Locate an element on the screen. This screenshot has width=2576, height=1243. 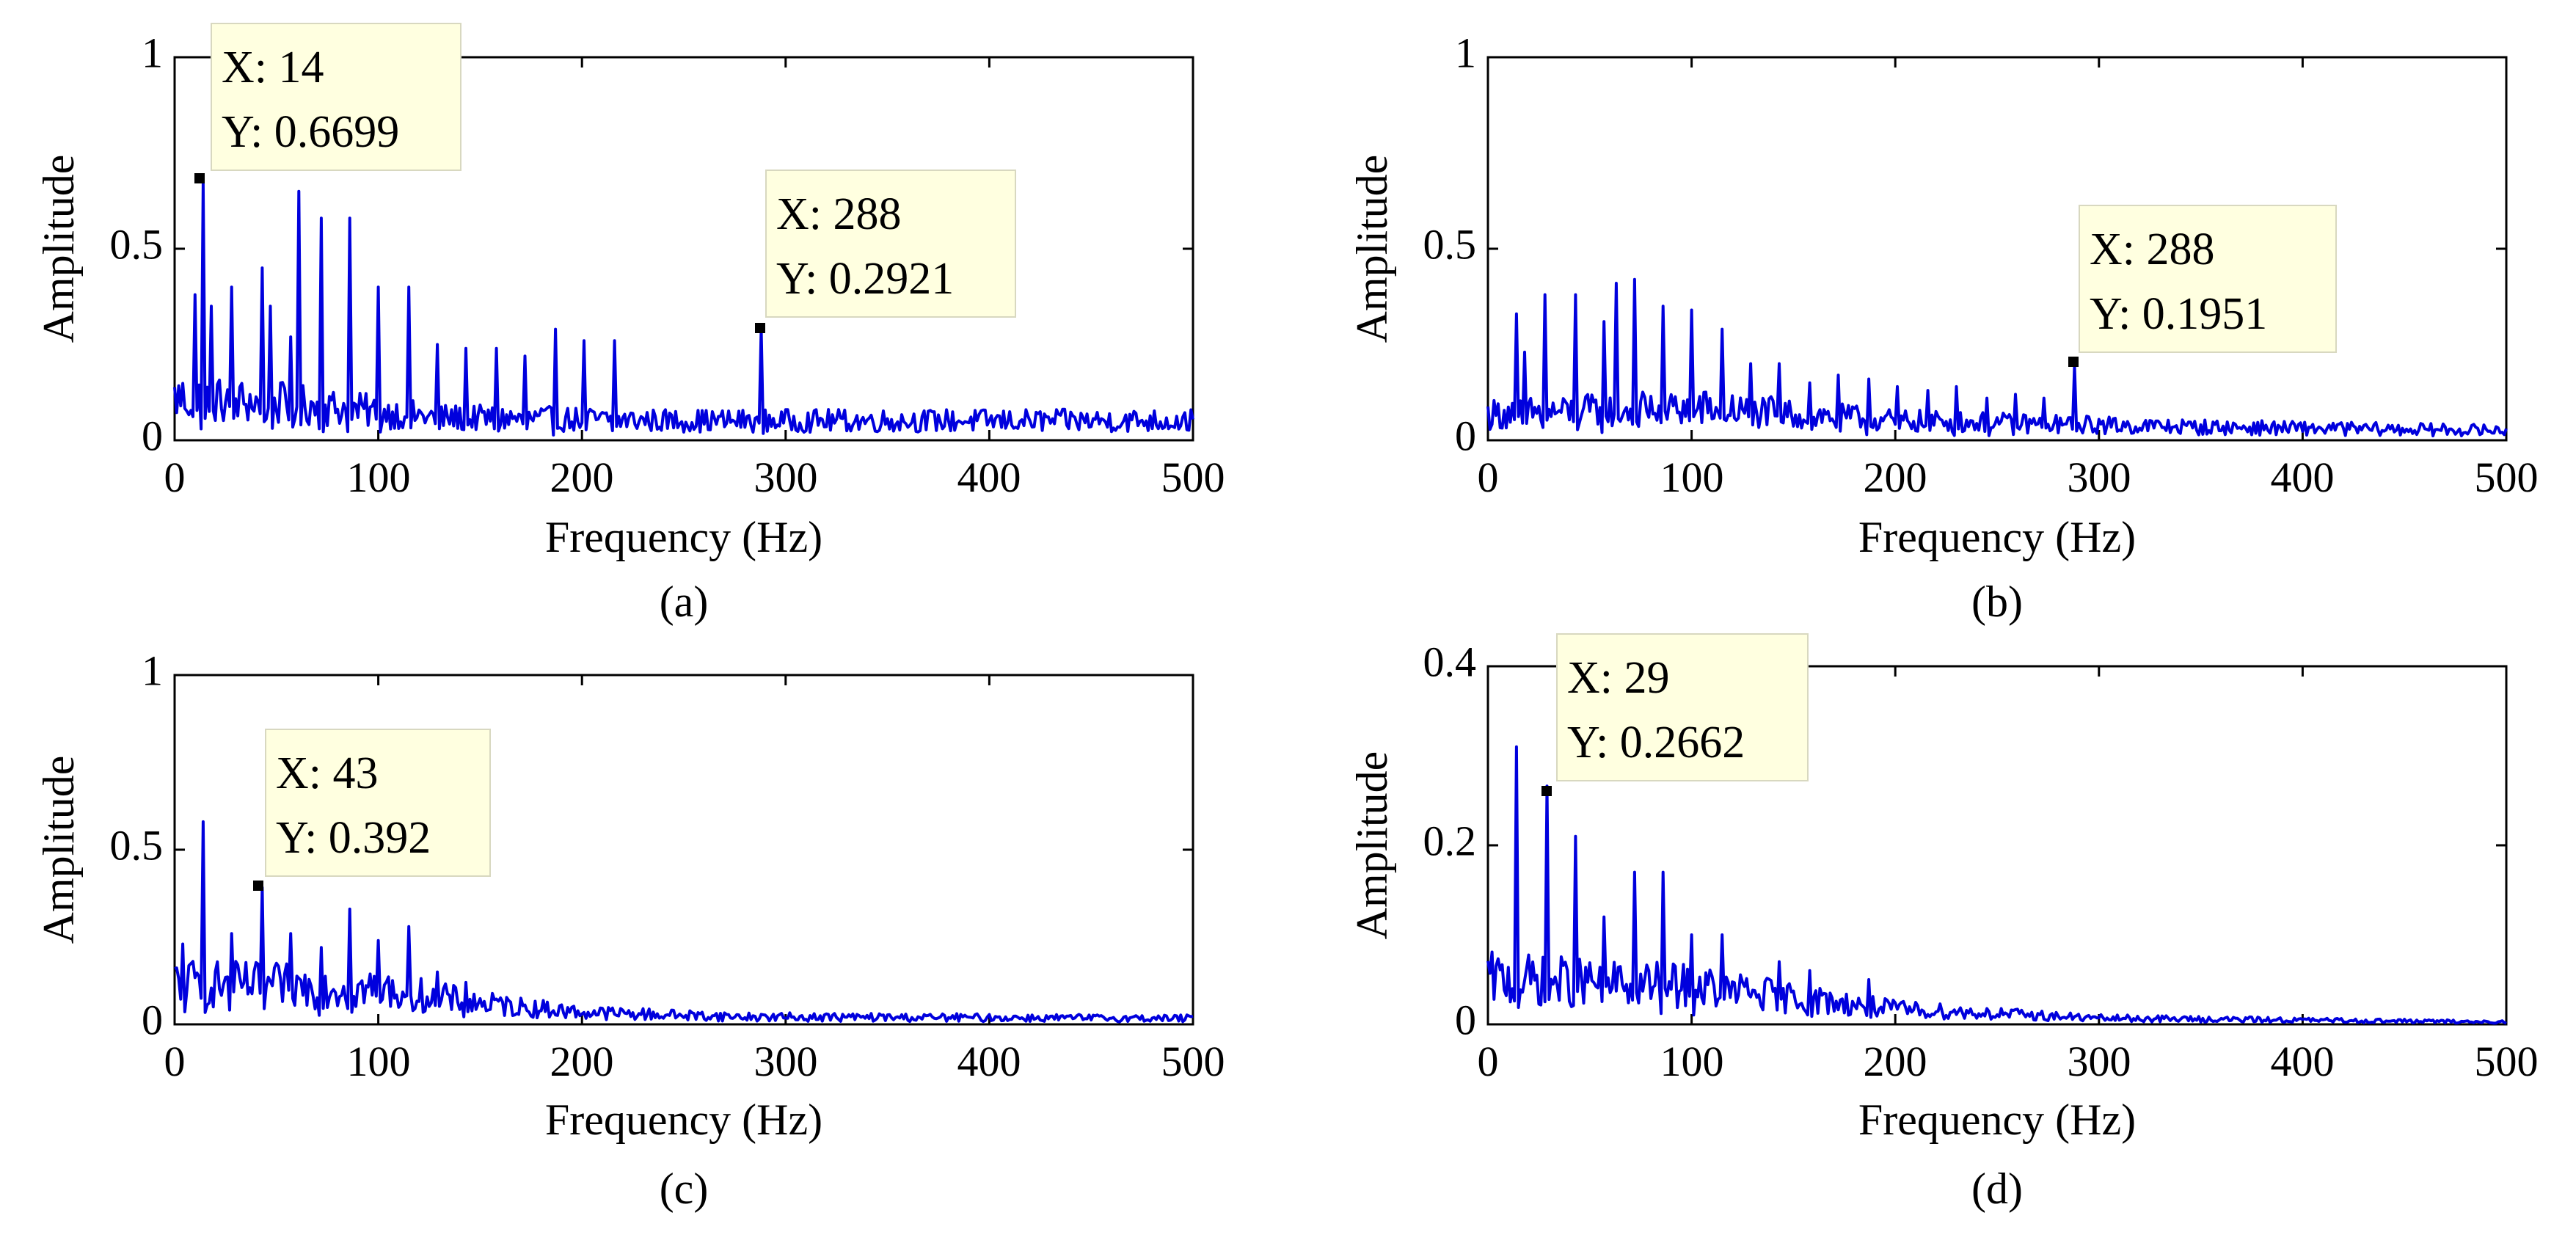
ticks-d is located at coordinates (1997, 845).